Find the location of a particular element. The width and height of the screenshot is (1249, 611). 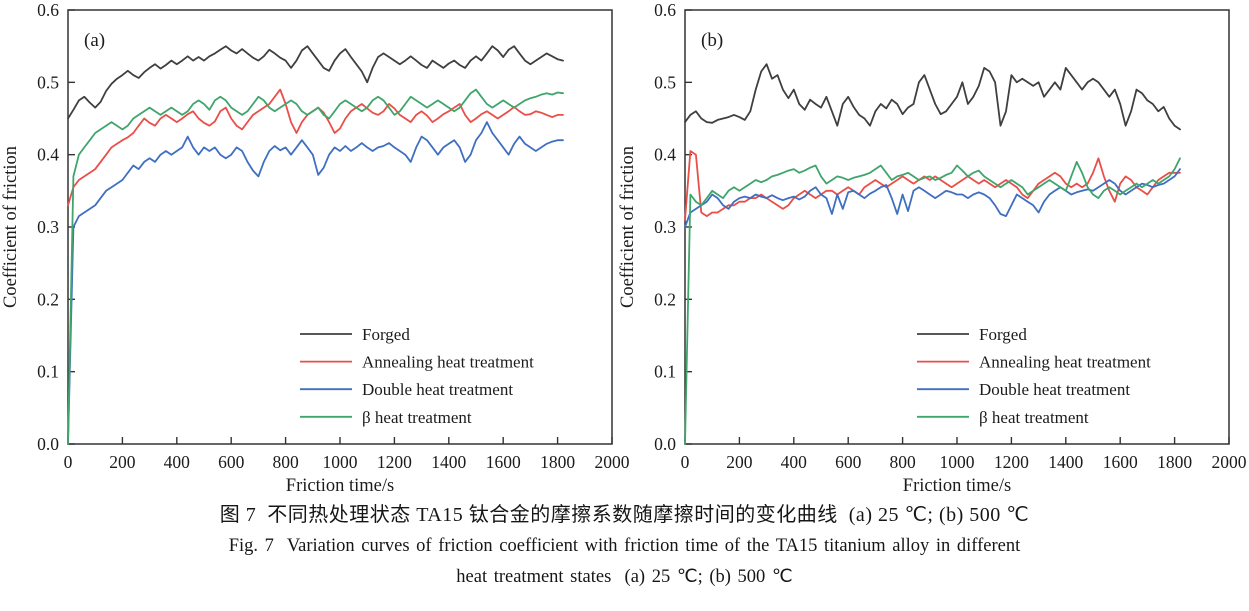

panel-label: (a) is located at coordinates (94, 40).